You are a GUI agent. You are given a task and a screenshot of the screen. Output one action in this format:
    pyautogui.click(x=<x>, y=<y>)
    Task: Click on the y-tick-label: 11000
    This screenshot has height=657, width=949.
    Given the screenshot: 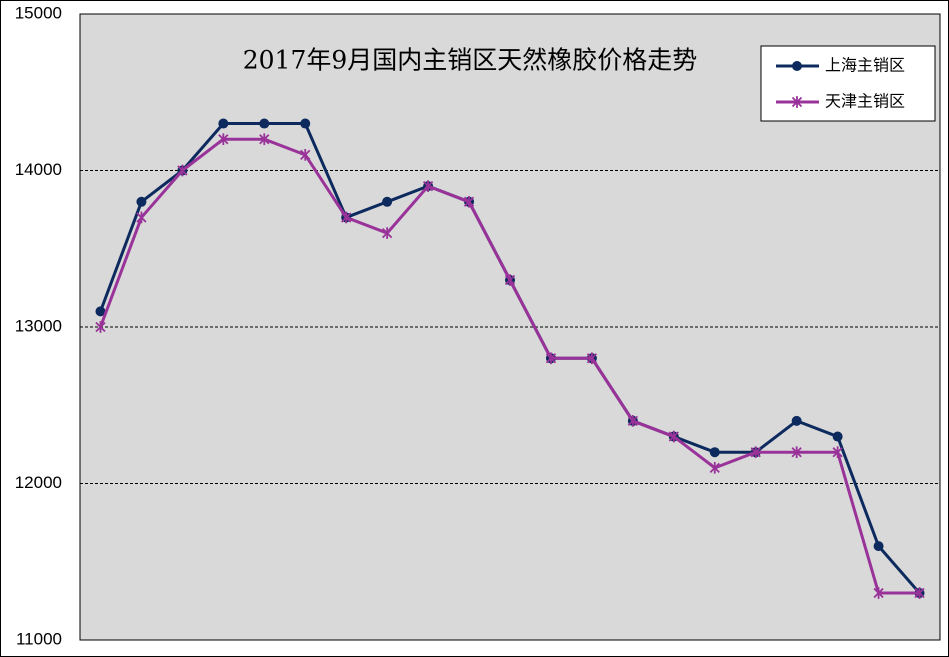 What is the action you would take?
    pyautogui.click(x=39, y=638)
    